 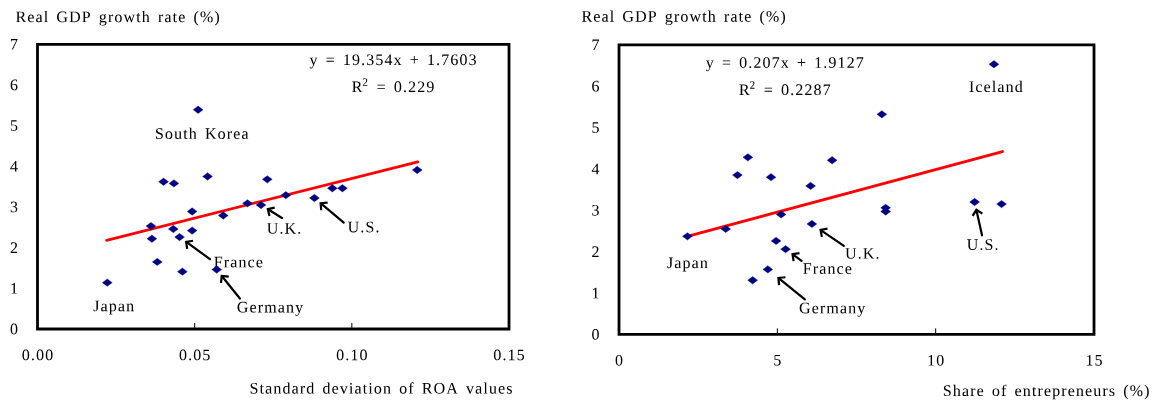 What do you see at coordinates (1046, 392) in the screenshot?
I see `x-axis-title: Share of entrepreneurs (%)` at bounding box center [1046, 392].